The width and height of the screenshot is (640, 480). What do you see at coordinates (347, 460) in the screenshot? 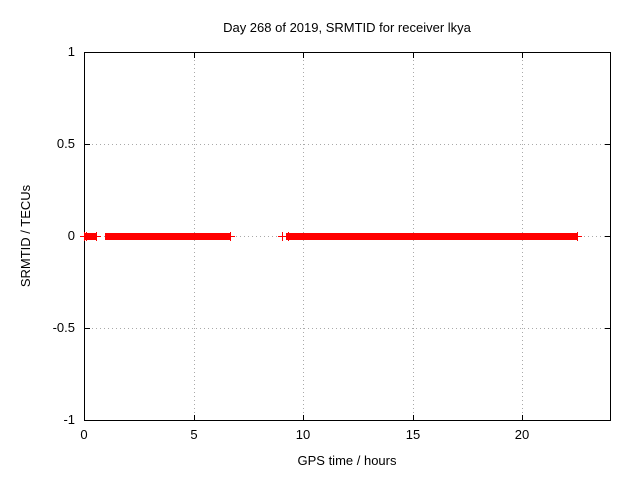
I see `x-axis-label: GPS time / hours` at bounding box center [347, 460].